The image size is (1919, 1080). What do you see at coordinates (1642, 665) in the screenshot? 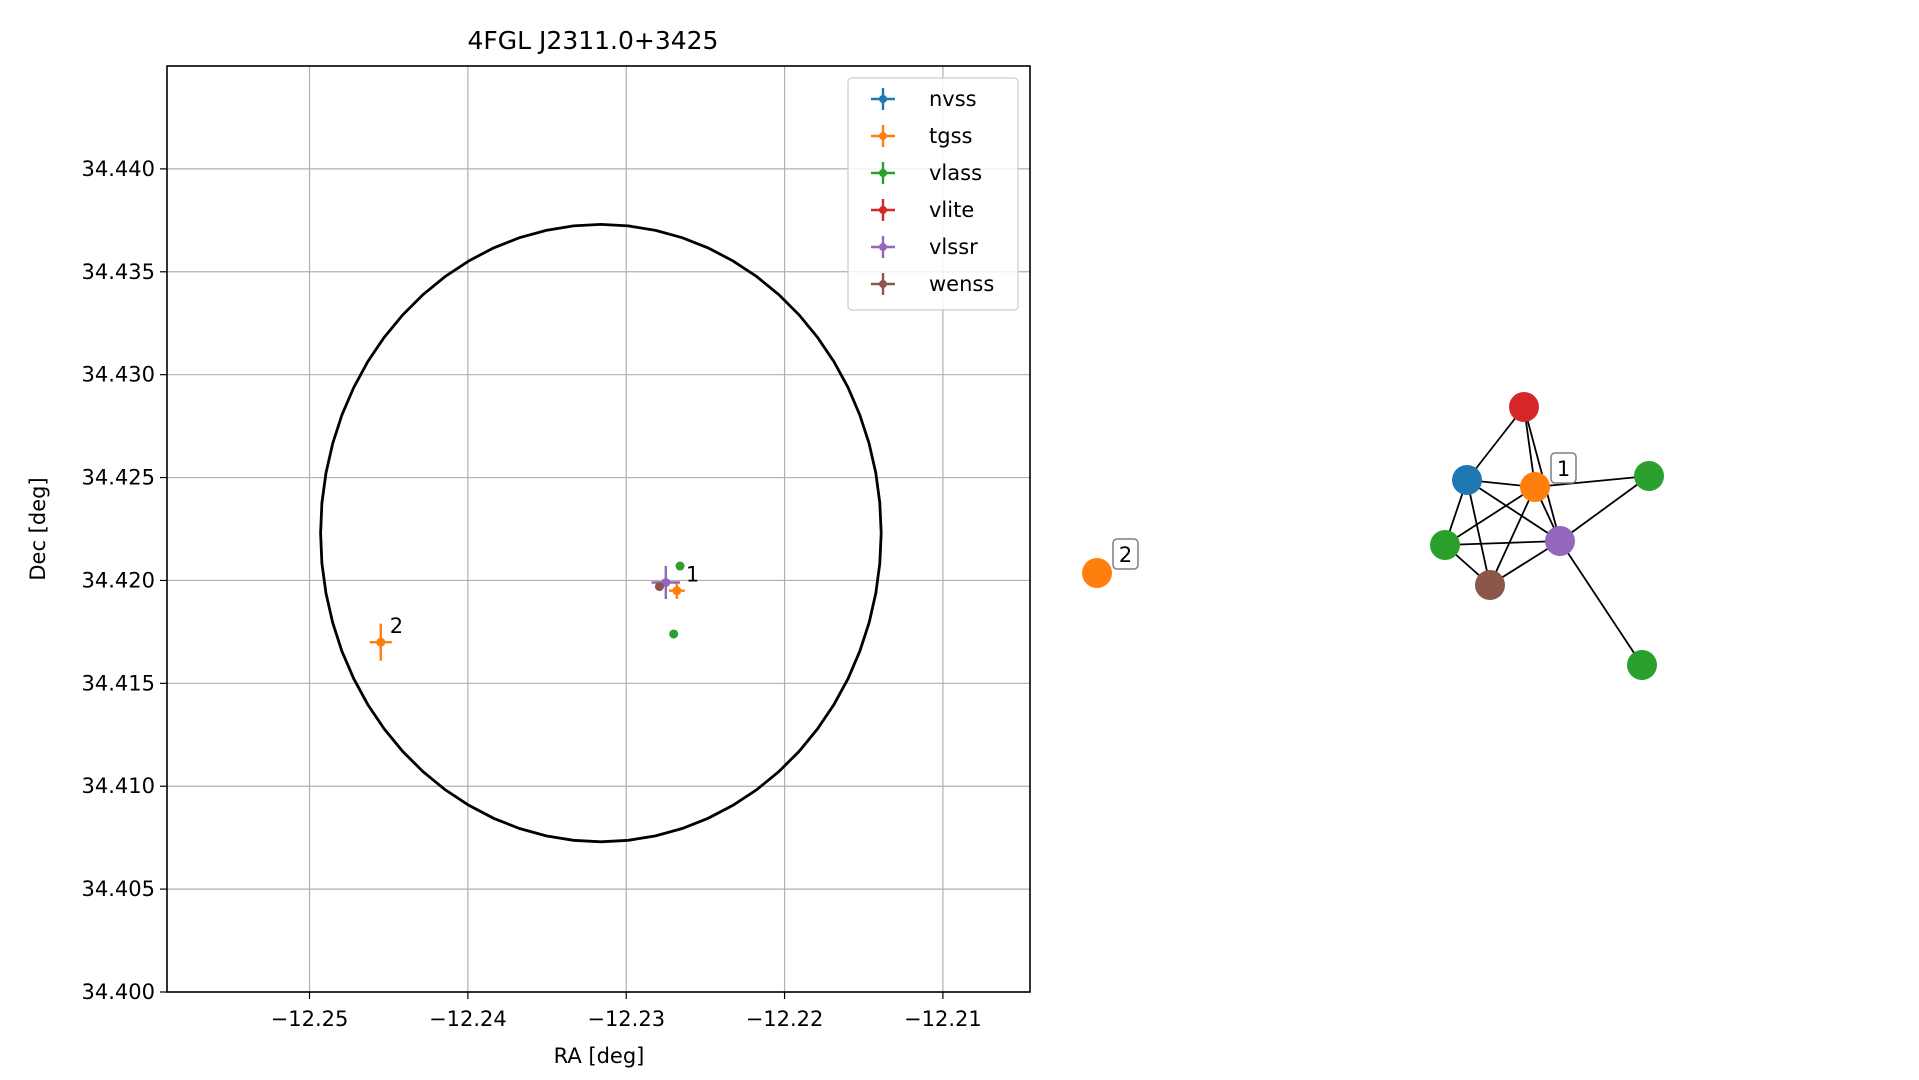
I see `network-node-green-bottom` at bounding box center [1642, 665].